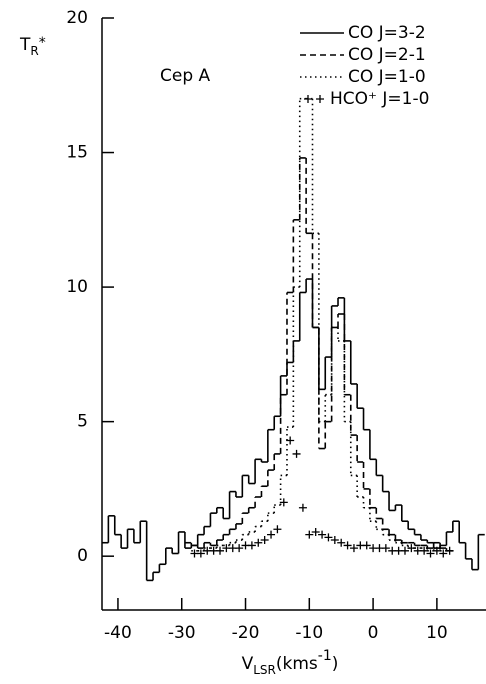  I want to click on y-tick-label: 15, so click(77, 153).